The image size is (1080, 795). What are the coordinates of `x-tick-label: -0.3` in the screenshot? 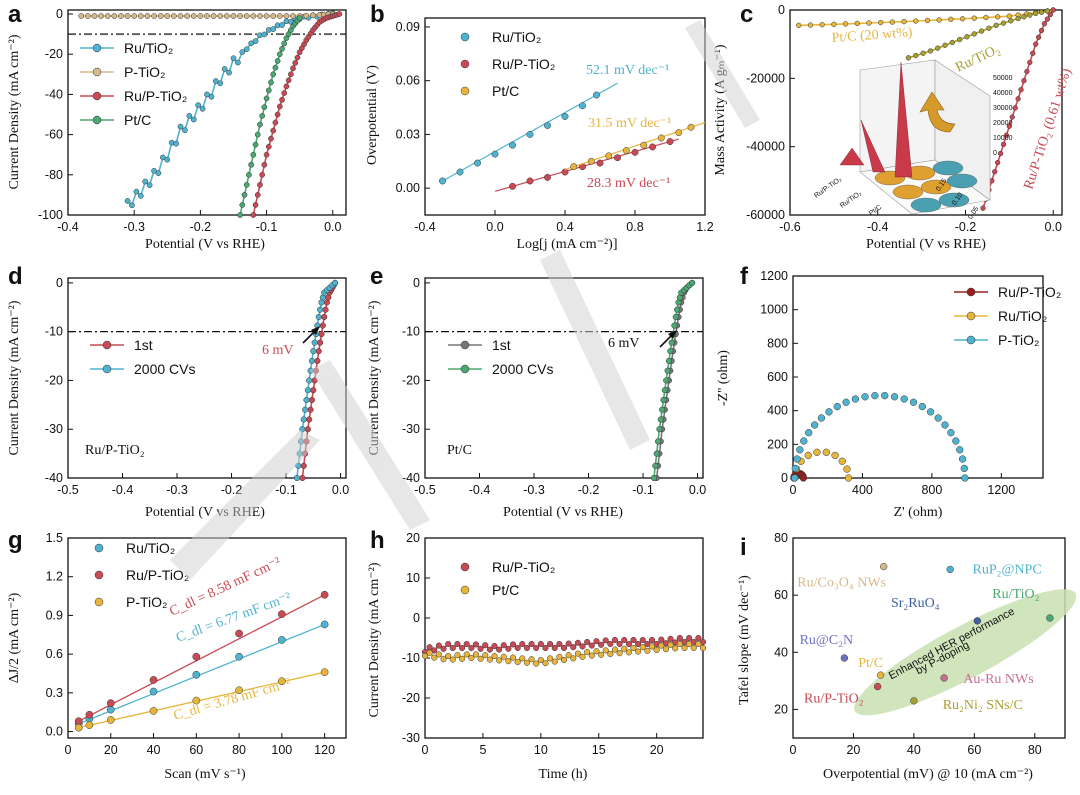 It's located at (534, 490).